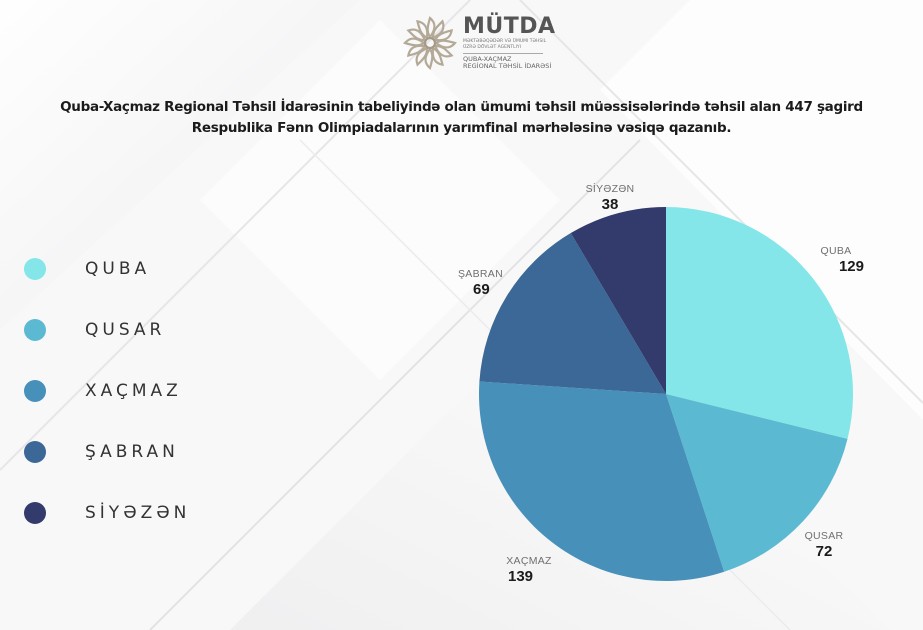  I want to click on pie-slice-xacmaz, so click(602, 481).